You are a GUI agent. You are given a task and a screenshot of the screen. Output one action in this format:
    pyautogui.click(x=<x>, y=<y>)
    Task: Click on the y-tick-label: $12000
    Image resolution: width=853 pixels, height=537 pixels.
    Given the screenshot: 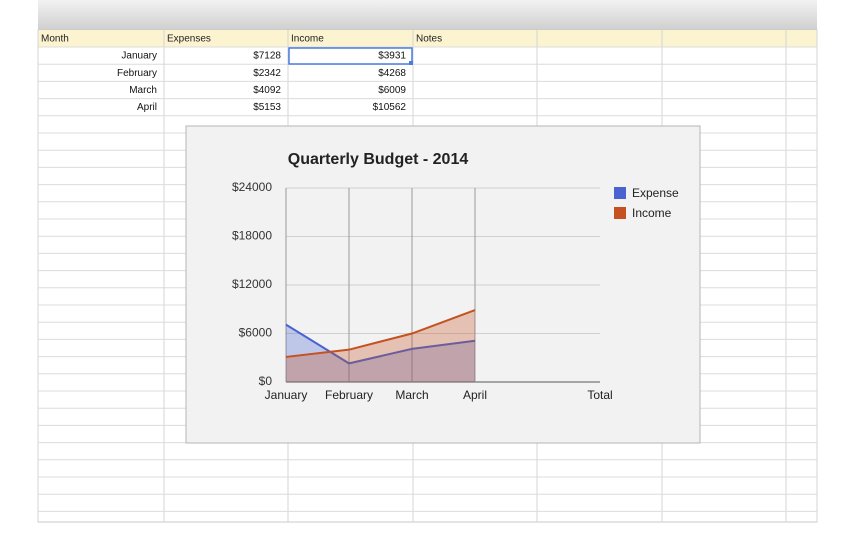 What is the action you would take?
    pyautogui.click(x=252, y=284)
    